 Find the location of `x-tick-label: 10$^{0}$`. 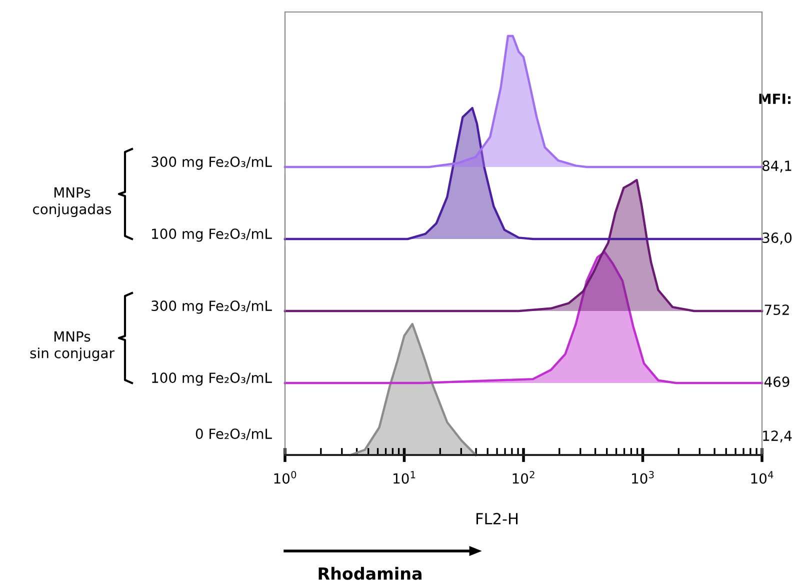

x-tick-label: 10$^{0}$ is located at coordinates (285, 477).